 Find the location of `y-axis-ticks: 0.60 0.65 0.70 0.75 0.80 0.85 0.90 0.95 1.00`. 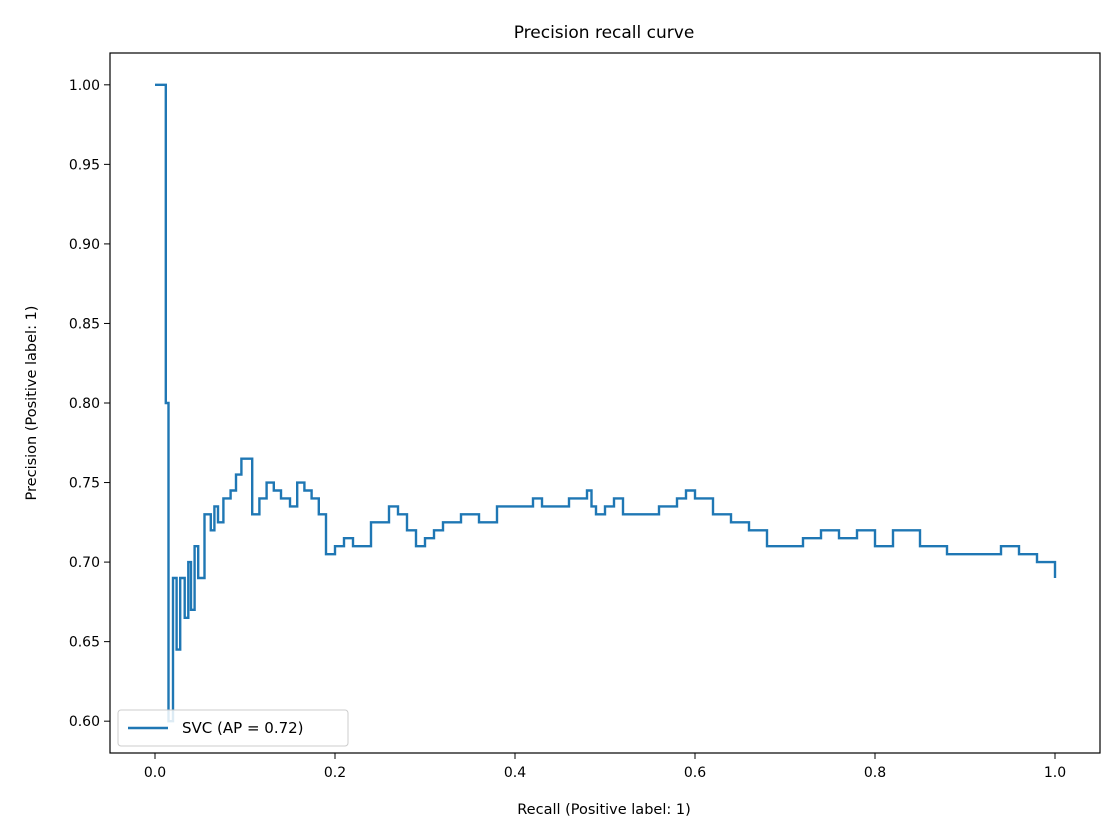

y-axis-ticks: 0.60 0.65 0.70 0.75 0.80 0.85 0.90 0.95 1.00 is located at coordinates (89, 404).